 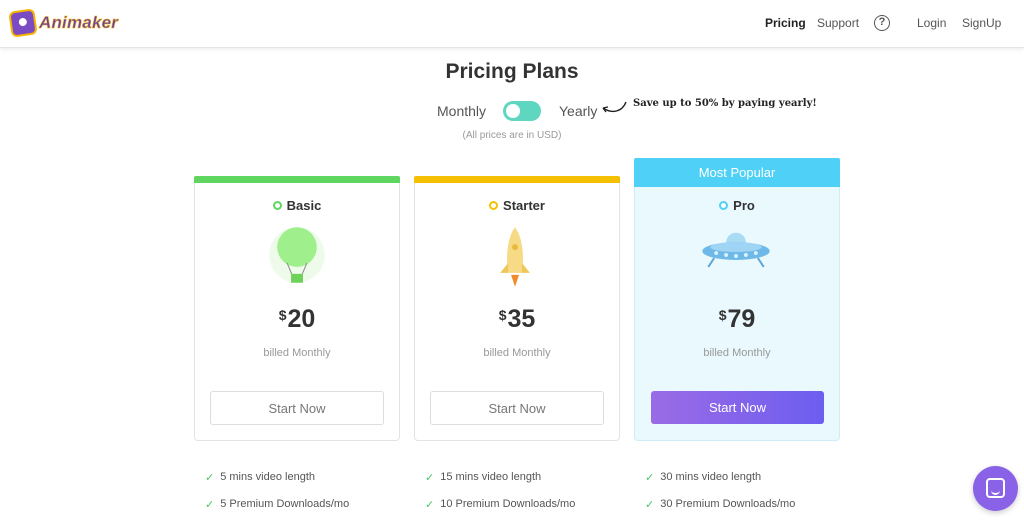 I want to click on feature-item: ✓ 30 mins video length, so click(x=720, y=477).